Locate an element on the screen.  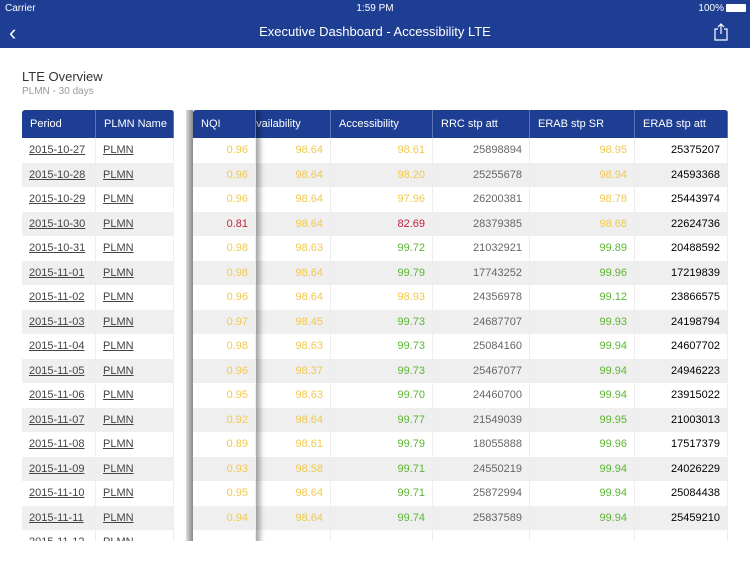
cell-erab-stp-sr: 99.89 is located at coordinates (582, 248).